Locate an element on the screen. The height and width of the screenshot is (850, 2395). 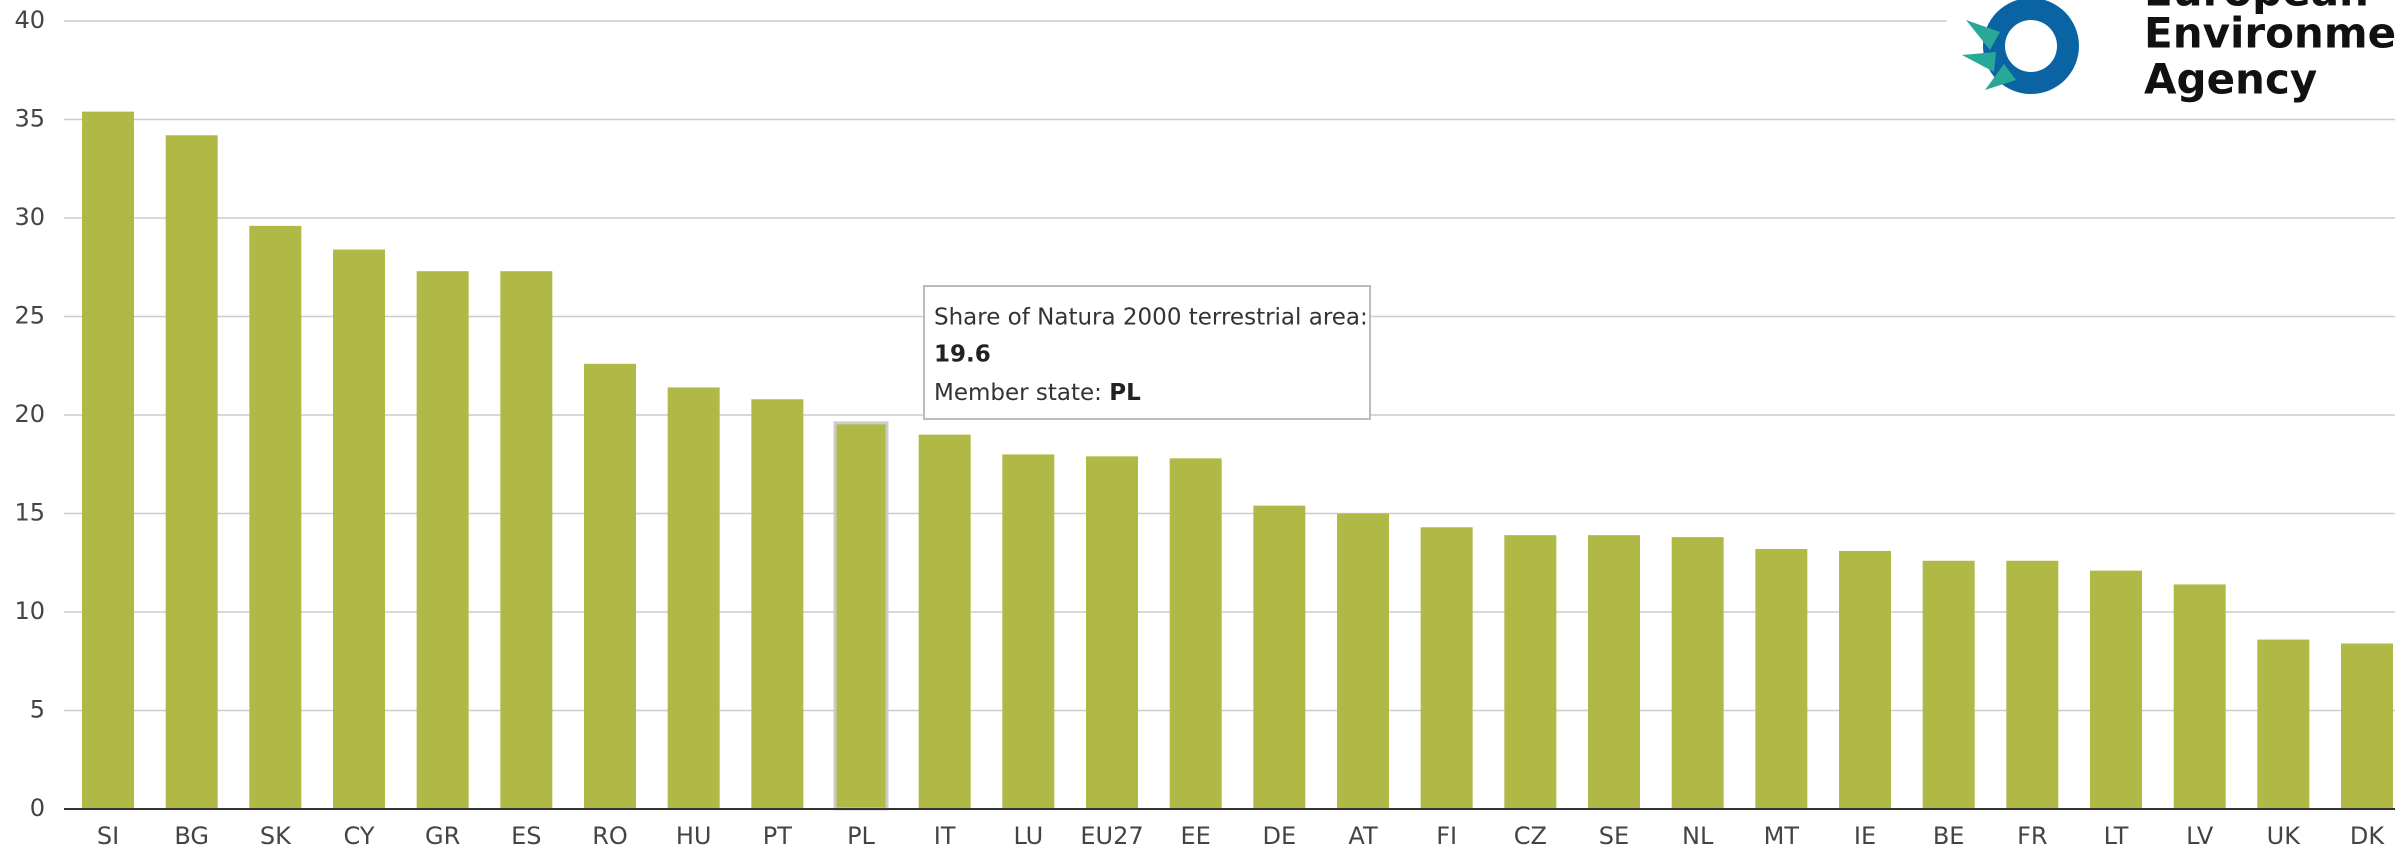
x-tick-label: MT is located at coordinates (1782, 836).